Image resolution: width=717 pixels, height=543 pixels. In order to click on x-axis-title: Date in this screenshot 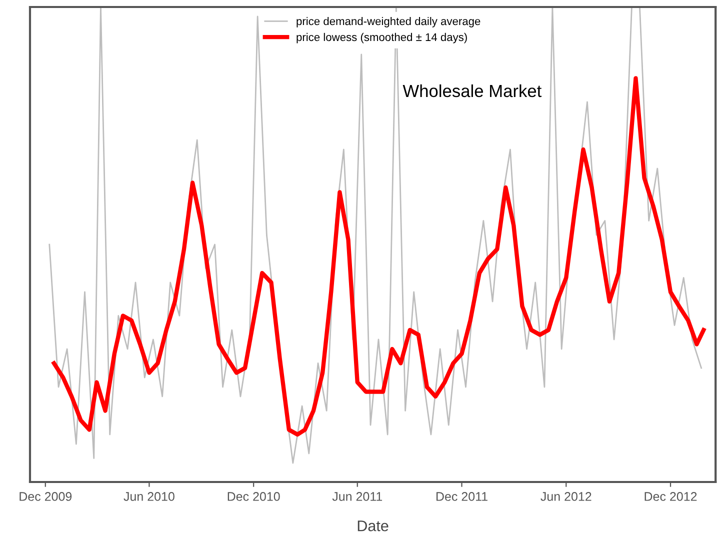, I will do `click(373, 526)`.